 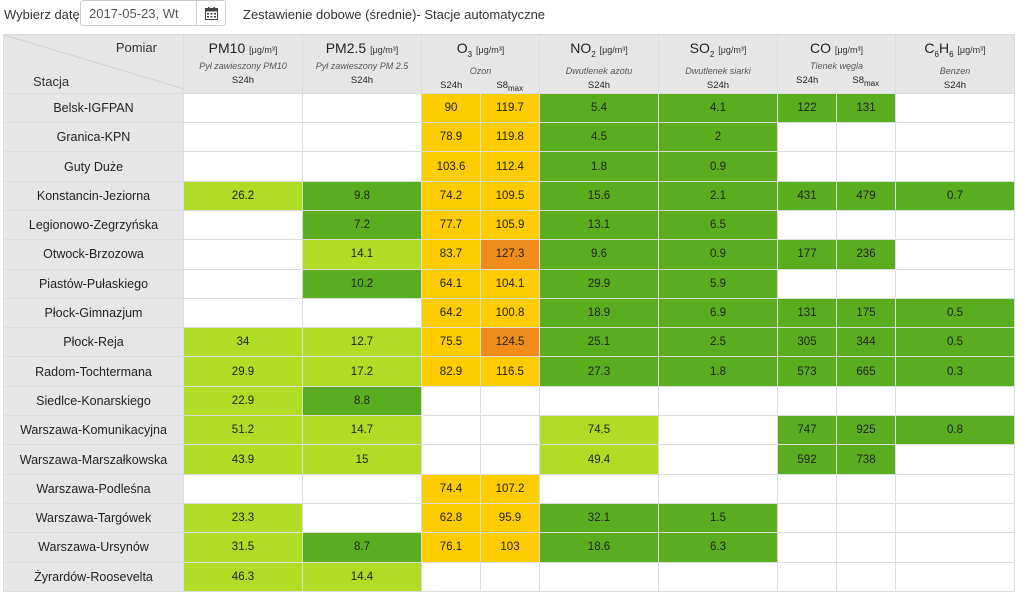 I want to click on value-cell: 103.6, so click(x=451, y=166).